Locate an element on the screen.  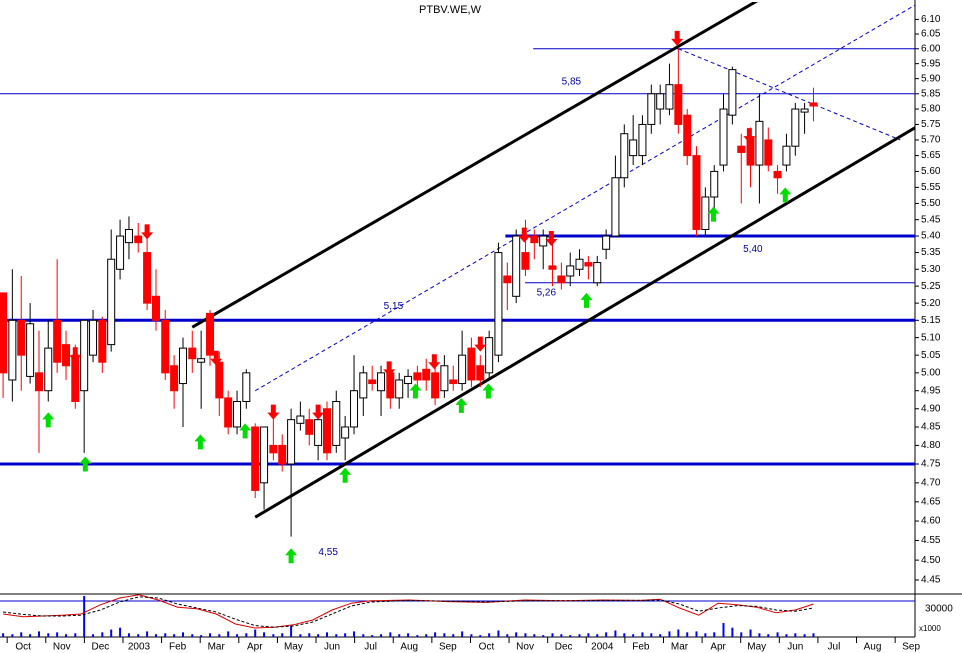
x-tick-label: Dec is located at coordinates (564, 647).